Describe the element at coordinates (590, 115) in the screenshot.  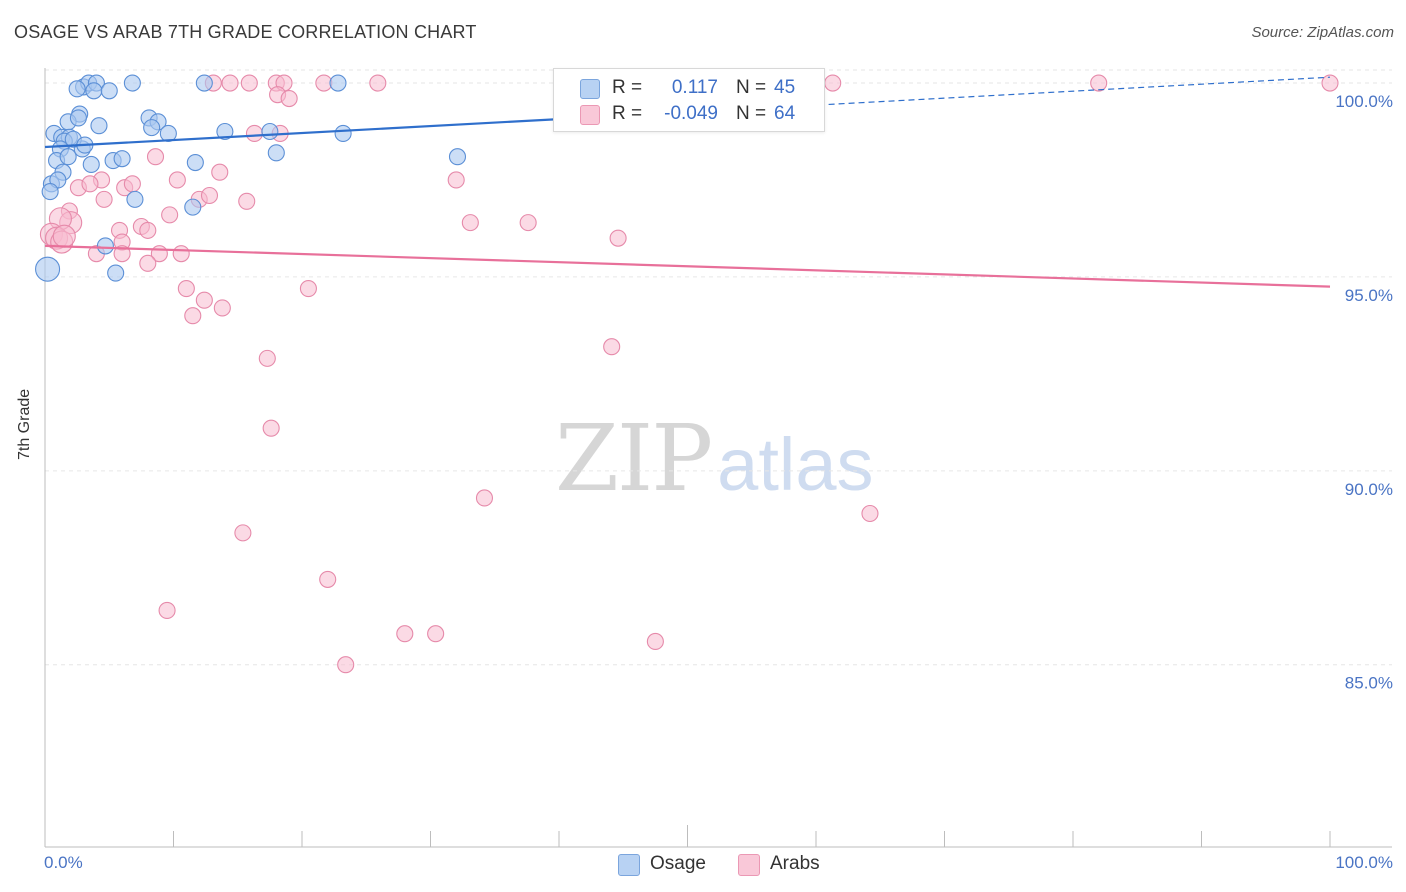
I see `arabs-swatch` at that location.